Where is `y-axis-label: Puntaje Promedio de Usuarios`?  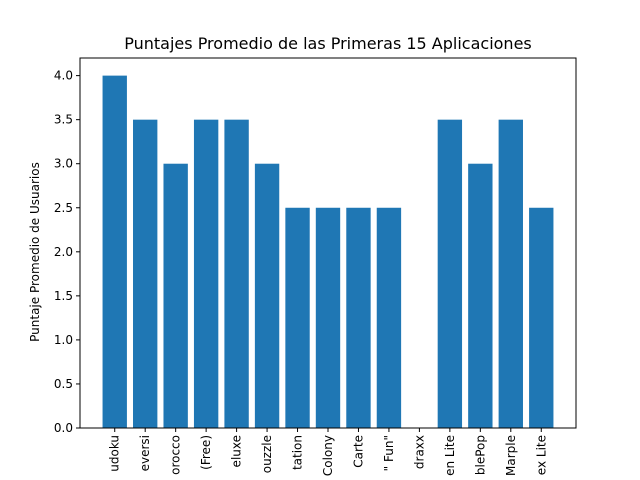
y-axis-label: Puntaje Promedio de Usuarios is located at coordinates (35, 252).